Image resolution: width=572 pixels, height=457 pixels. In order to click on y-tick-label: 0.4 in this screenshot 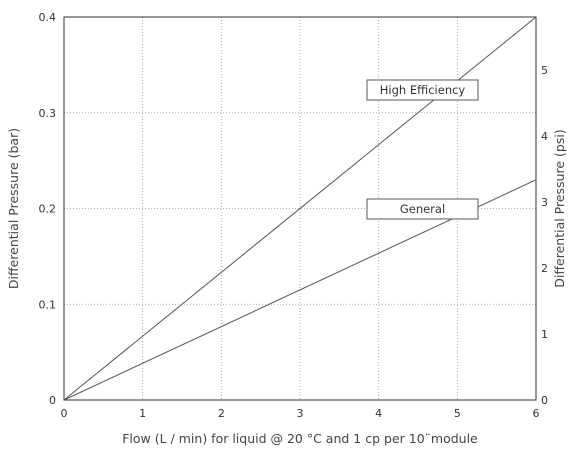, I will do `click(48, 17)`.